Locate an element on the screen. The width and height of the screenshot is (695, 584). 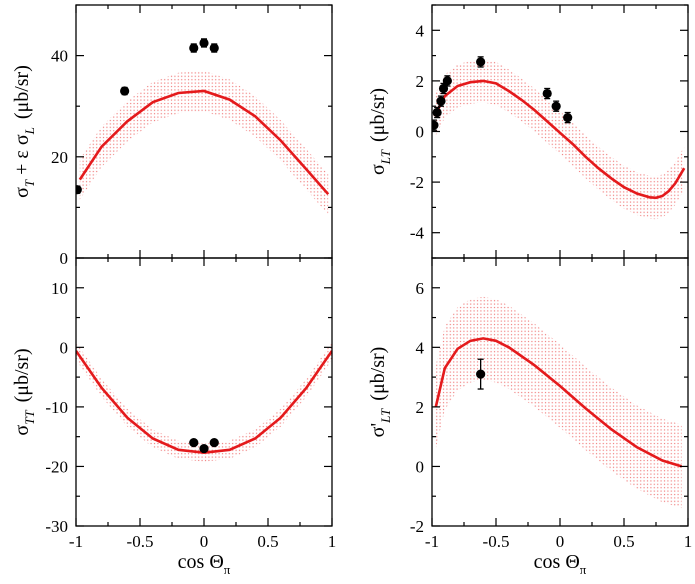
y-axis-title: σ'LT (μb/sr) is located at coordinates (380, 392).